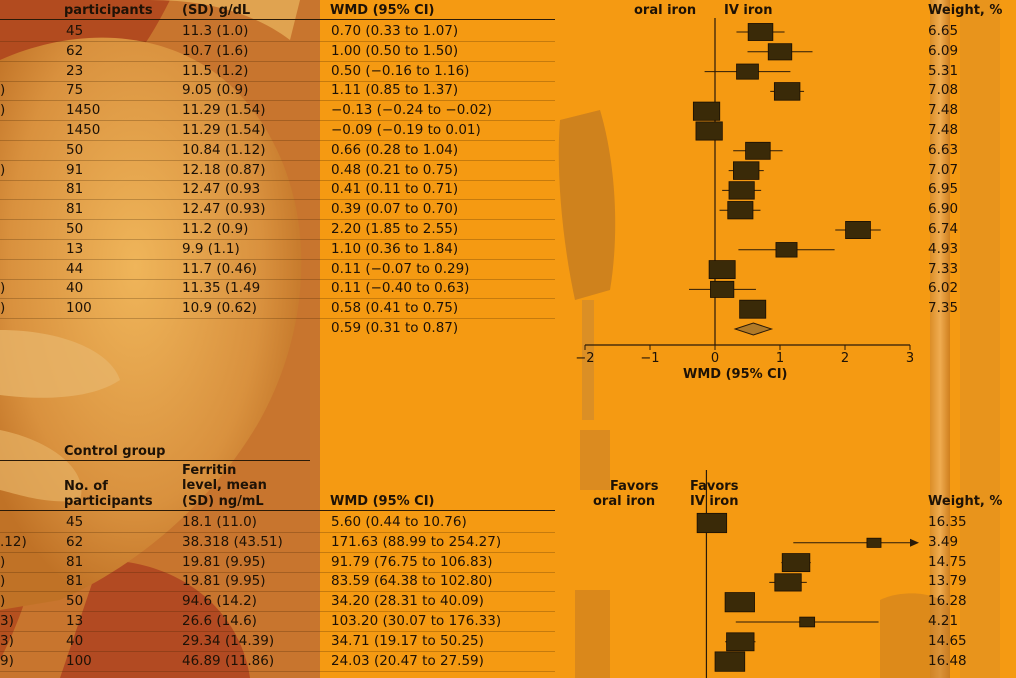 The image size is (1016, 678). Describe the element at coordinates (943, 621) in the screenshot. I see `bottom-row-weight: 4.21` at that location.